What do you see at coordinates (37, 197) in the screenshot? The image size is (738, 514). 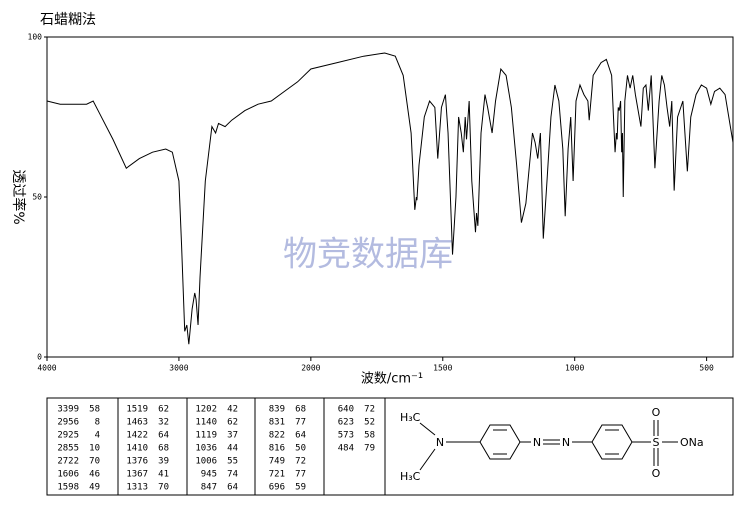 I see `y-tick-label: 50` at bounding box center [37, 197].